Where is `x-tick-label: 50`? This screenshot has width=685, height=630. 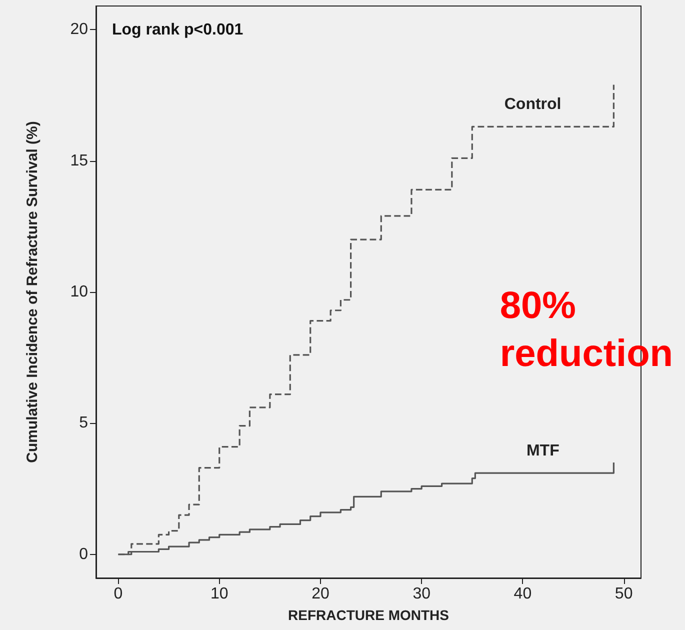
x-tick-label: 50 is located at coordinates (623, 594).